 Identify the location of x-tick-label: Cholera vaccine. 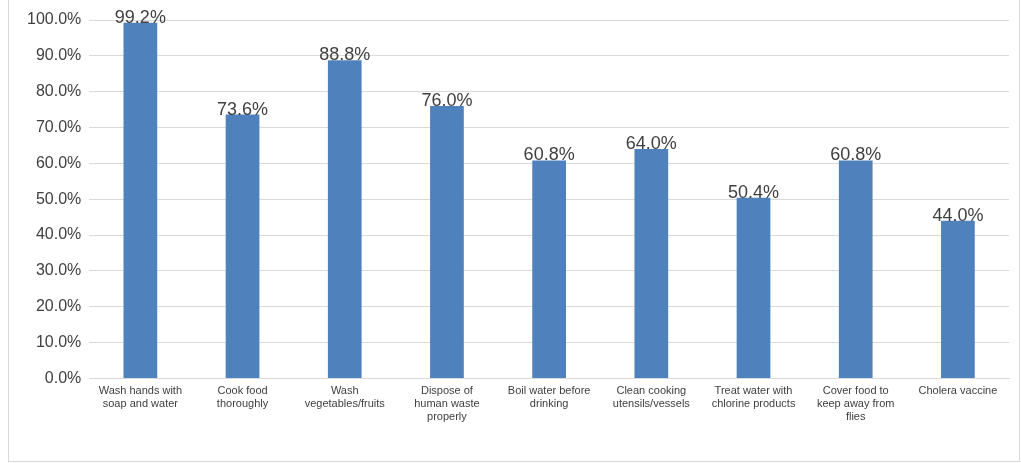
(958, 390).